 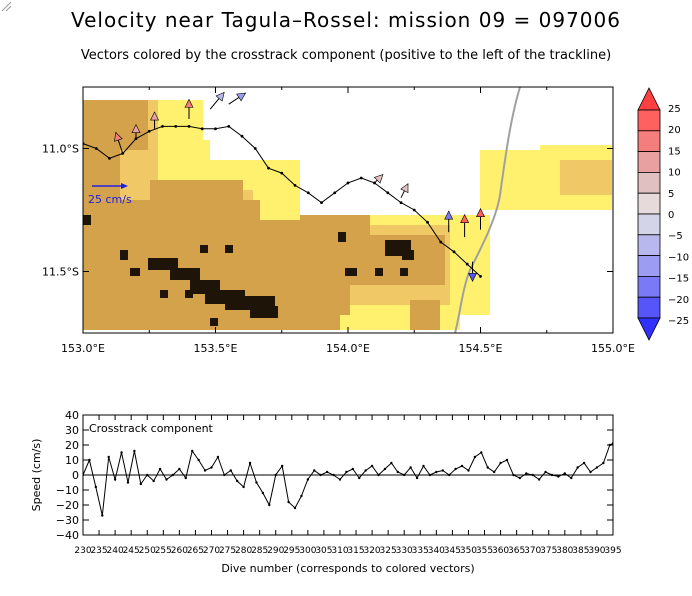 I want to click on line-xtick-label: 260, so click(x=179, y=551).